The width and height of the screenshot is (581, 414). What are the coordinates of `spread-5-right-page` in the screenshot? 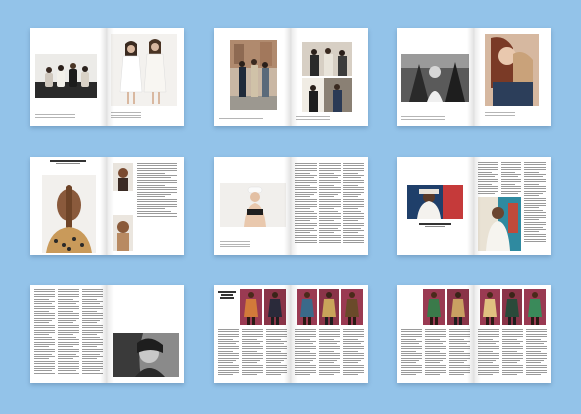 It's located at (329, 206).